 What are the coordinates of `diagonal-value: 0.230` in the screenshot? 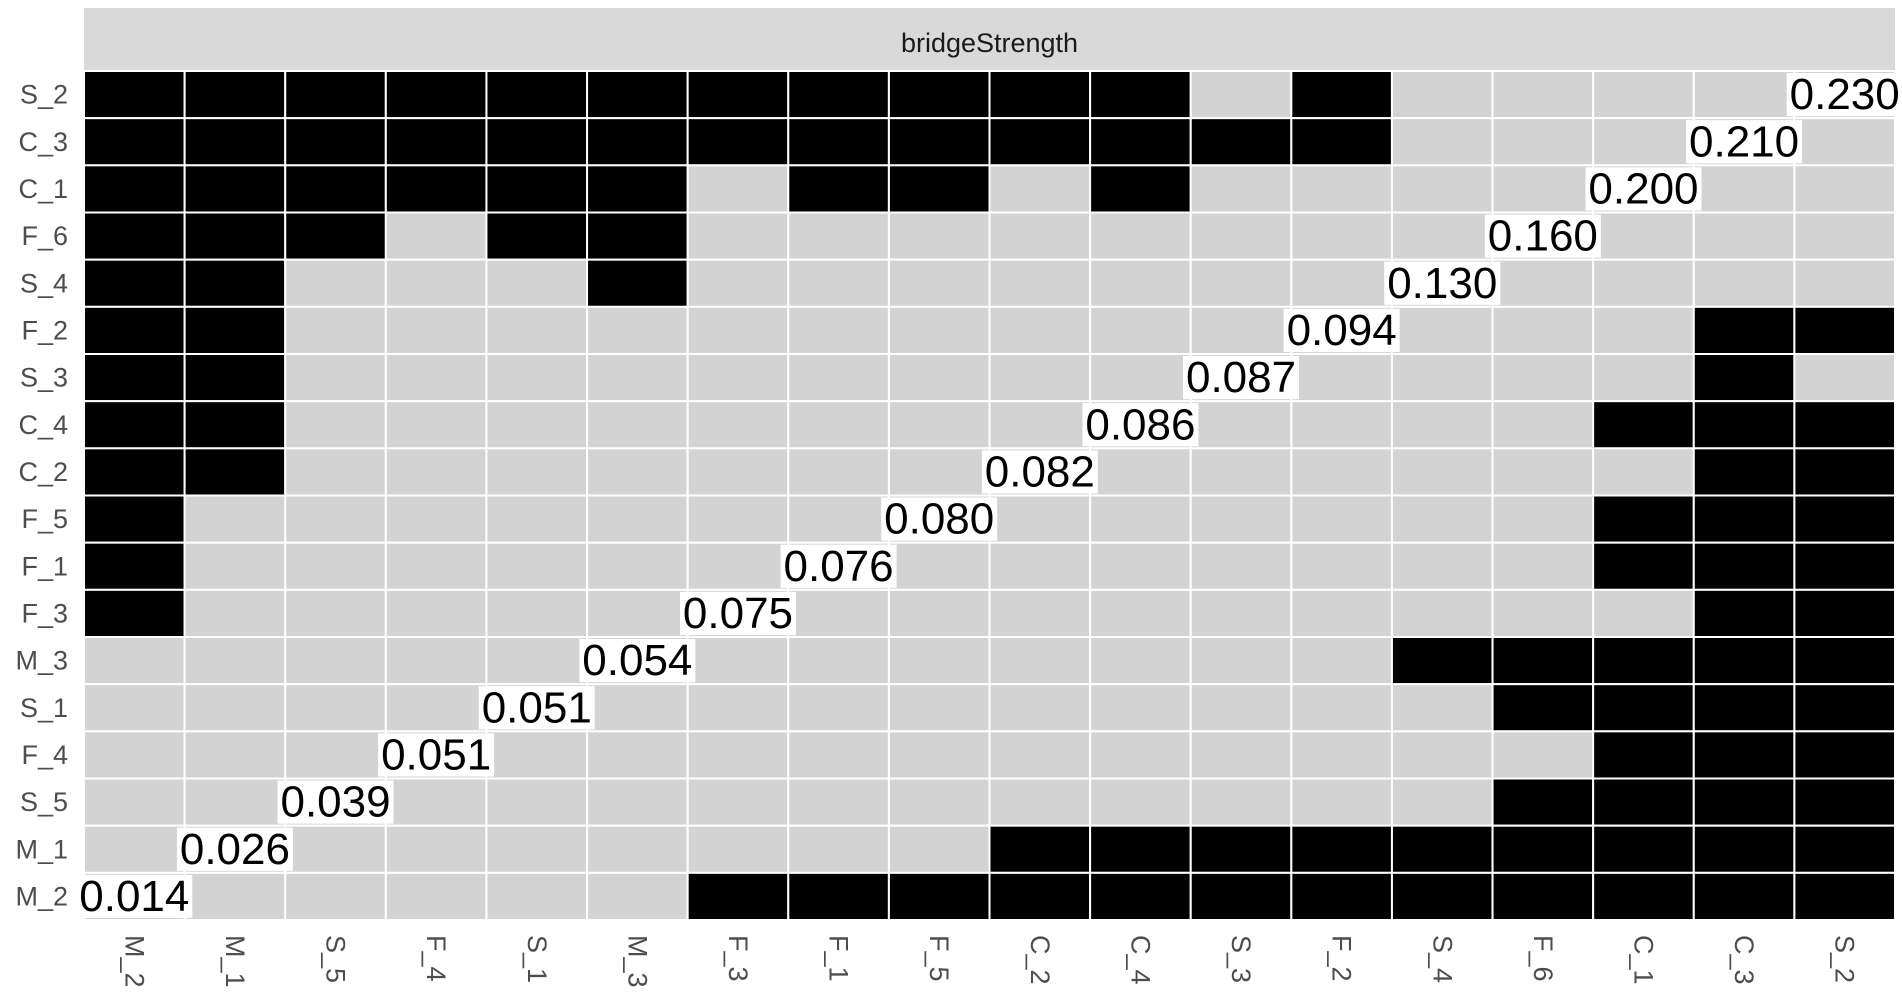 It's located at (1845, 94).